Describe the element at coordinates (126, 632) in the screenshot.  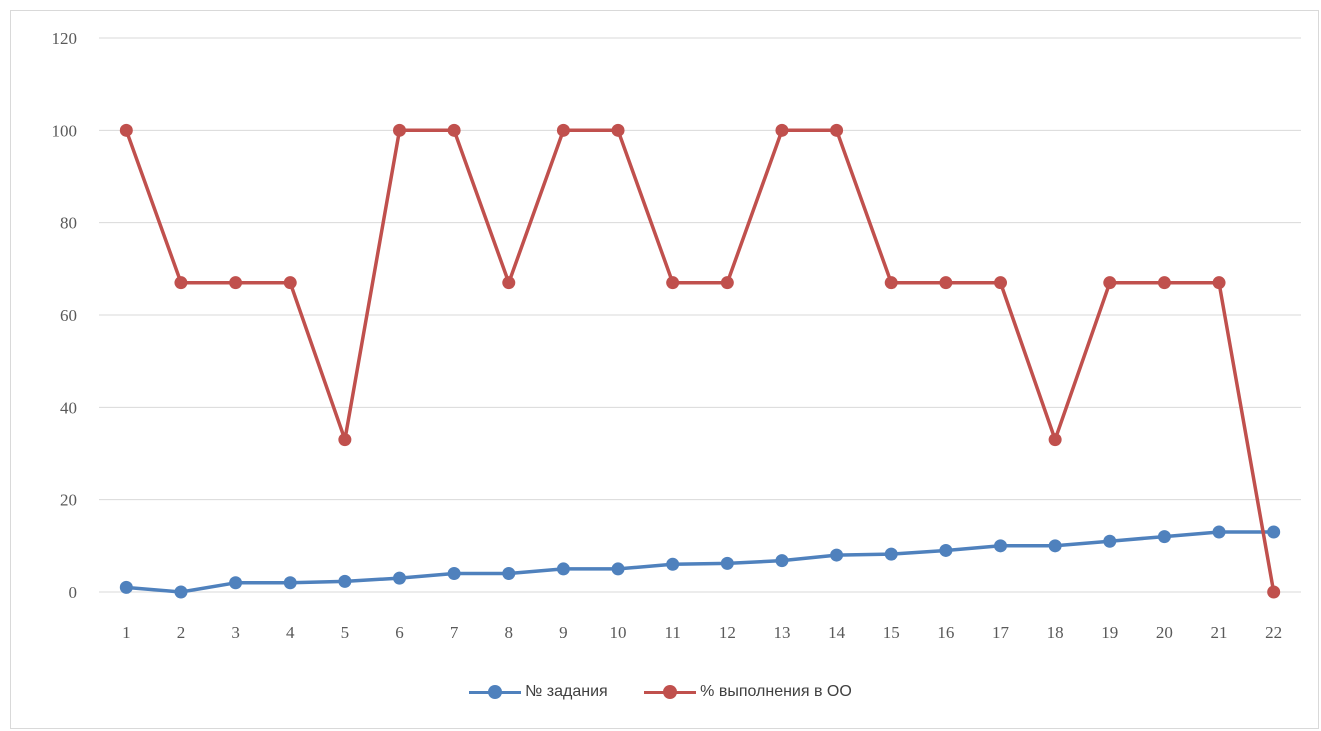
I see `x-tick-label: 1` at that location.